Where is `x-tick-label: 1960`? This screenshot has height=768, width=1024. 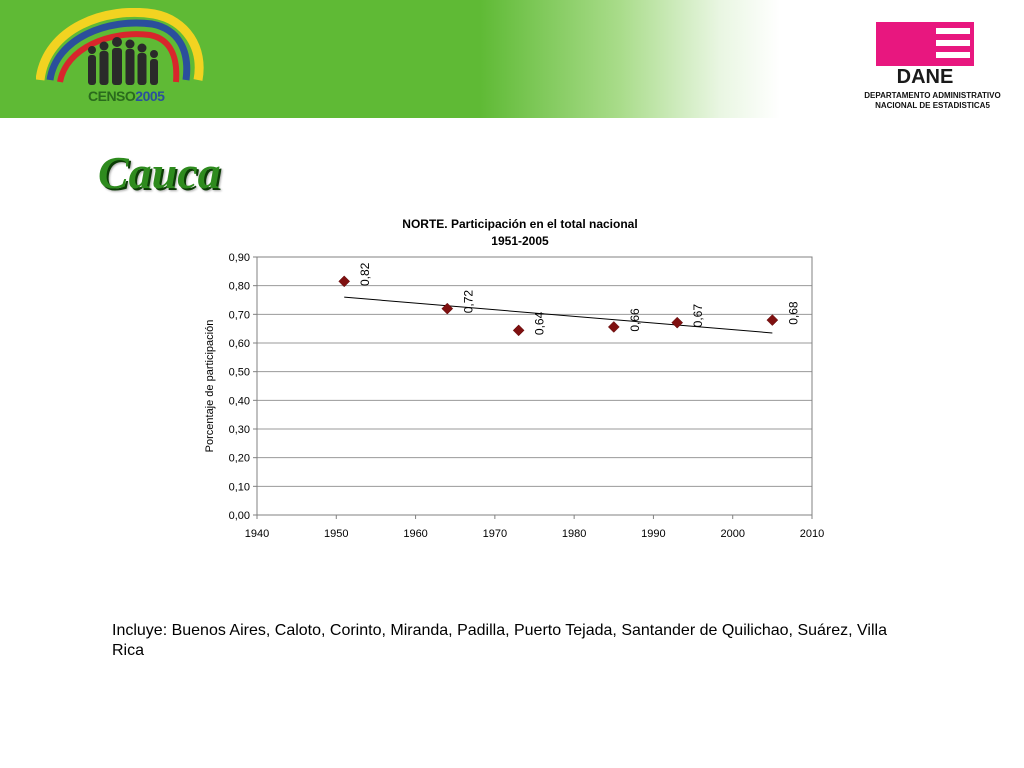
x-tick-label: 1960 is located at coordinates (415, 534).